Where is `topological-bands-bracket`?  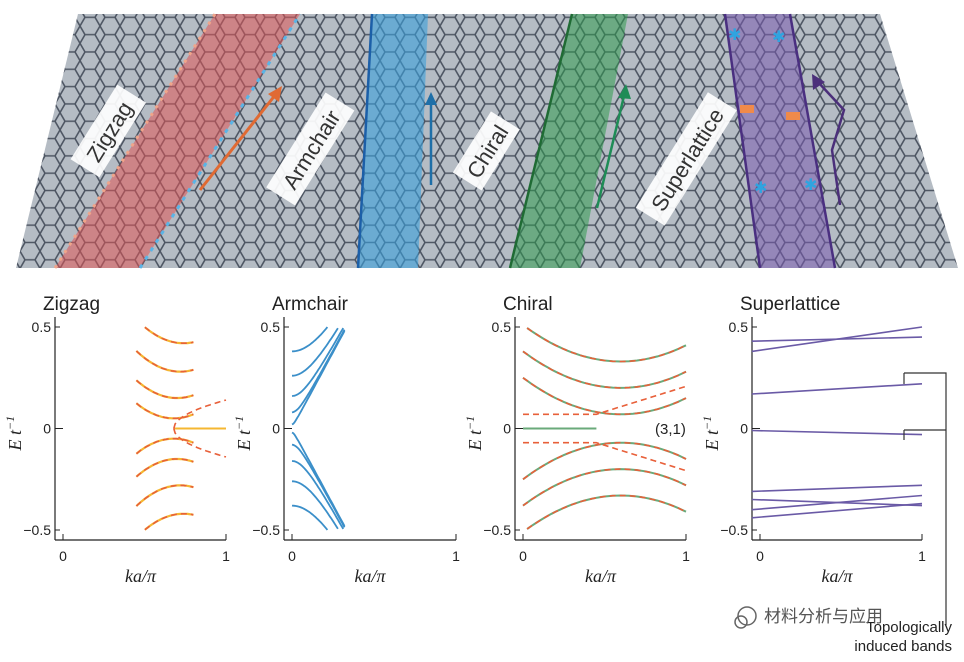 topological-bands-bracket is located at coordinates (925, 498).